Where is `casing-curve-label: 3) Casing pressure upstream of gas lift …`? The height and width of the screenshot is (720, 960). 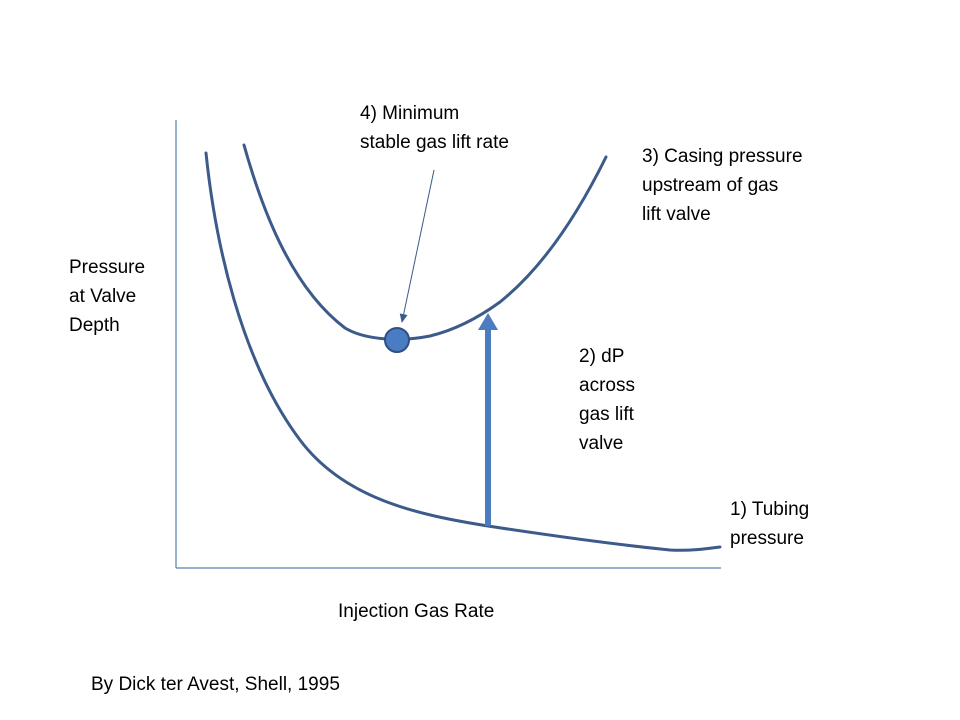
casing-curve-label: 3) Casing pressure upstream of gas lift … is located at coordinates (722, 185).